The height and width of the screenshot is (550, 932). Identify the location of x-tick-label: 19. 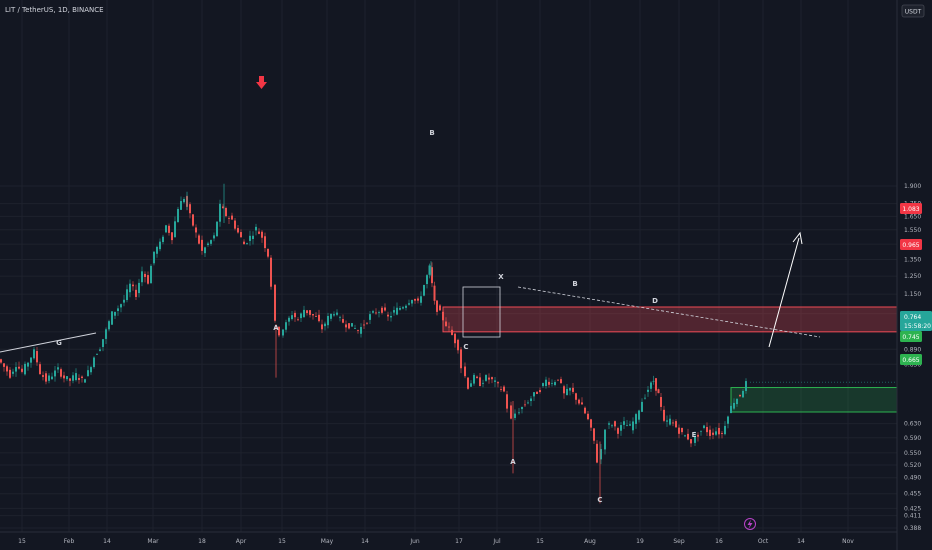
(640, 541).